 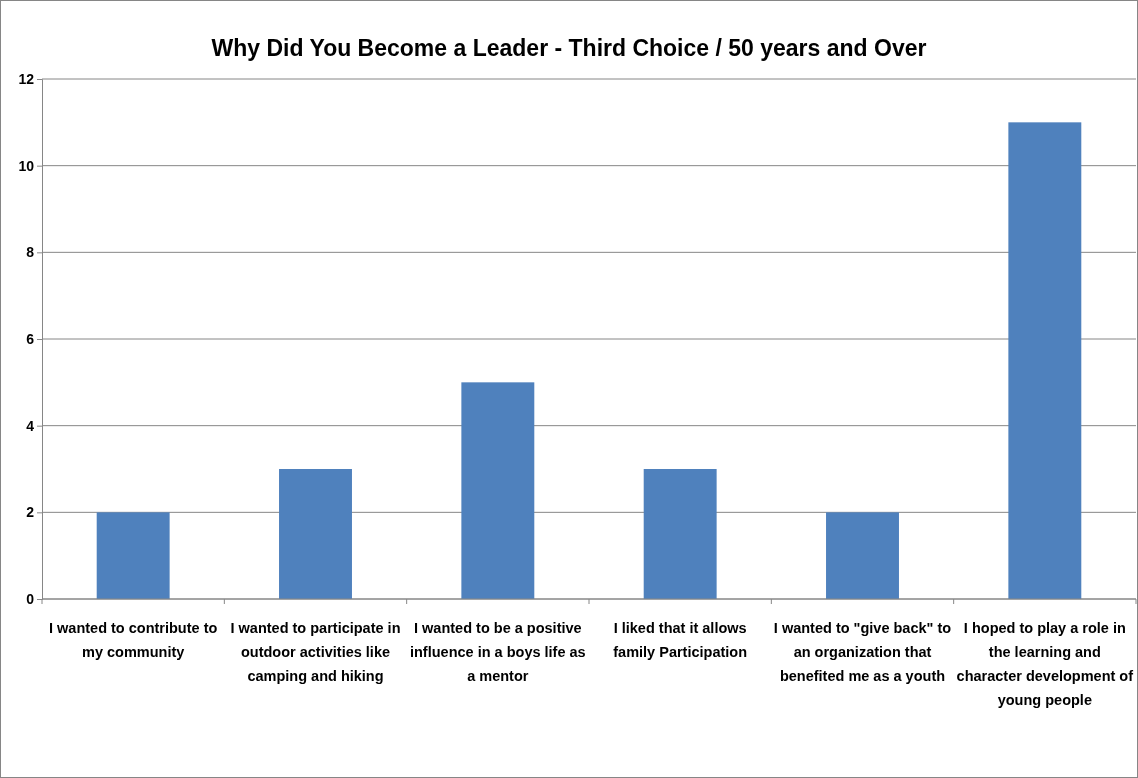 What do you see at coordinates (862, 652) in the screenshot?
I see `x-tick-label: I wanted to "give back" to an organization that benefited me as a youth` at bounding box center [862, 652].